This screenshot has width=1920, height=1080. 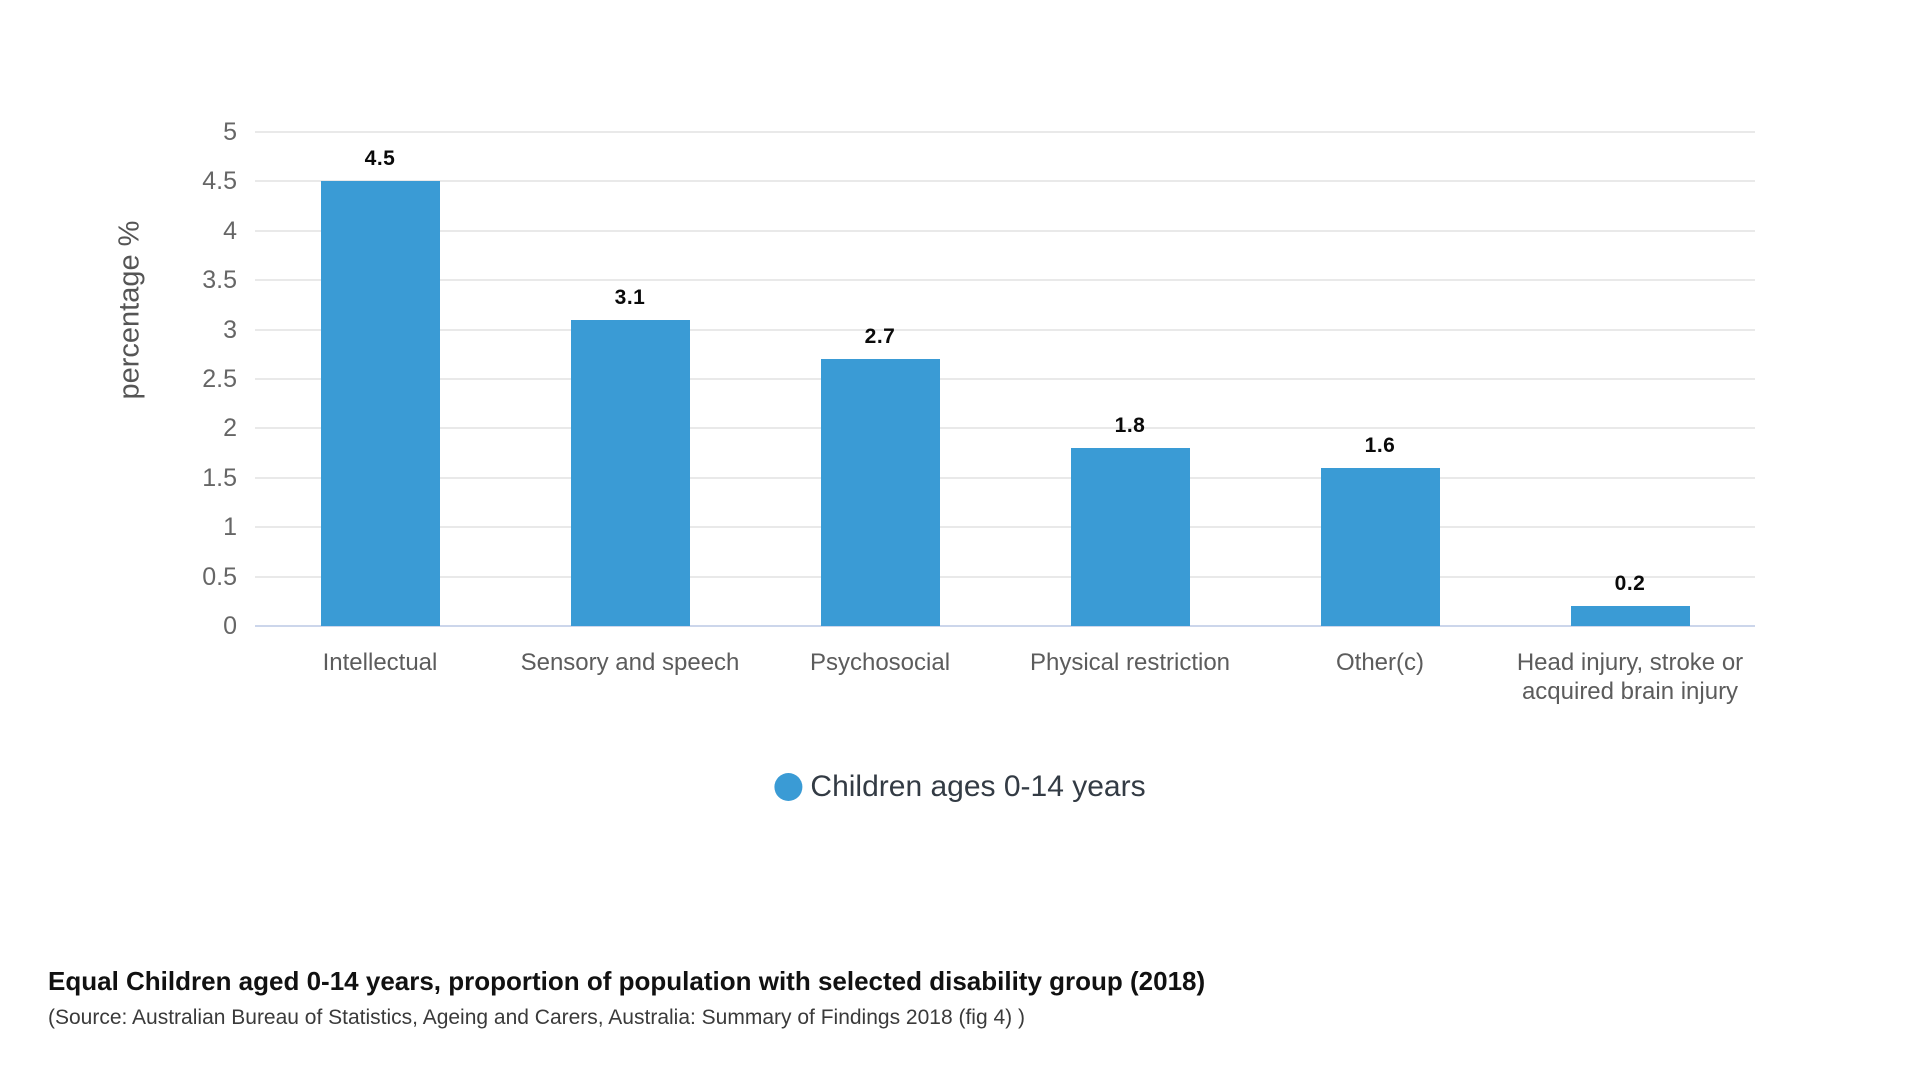 I want to click on bar-psychosocial, so click(x=880, y=492).